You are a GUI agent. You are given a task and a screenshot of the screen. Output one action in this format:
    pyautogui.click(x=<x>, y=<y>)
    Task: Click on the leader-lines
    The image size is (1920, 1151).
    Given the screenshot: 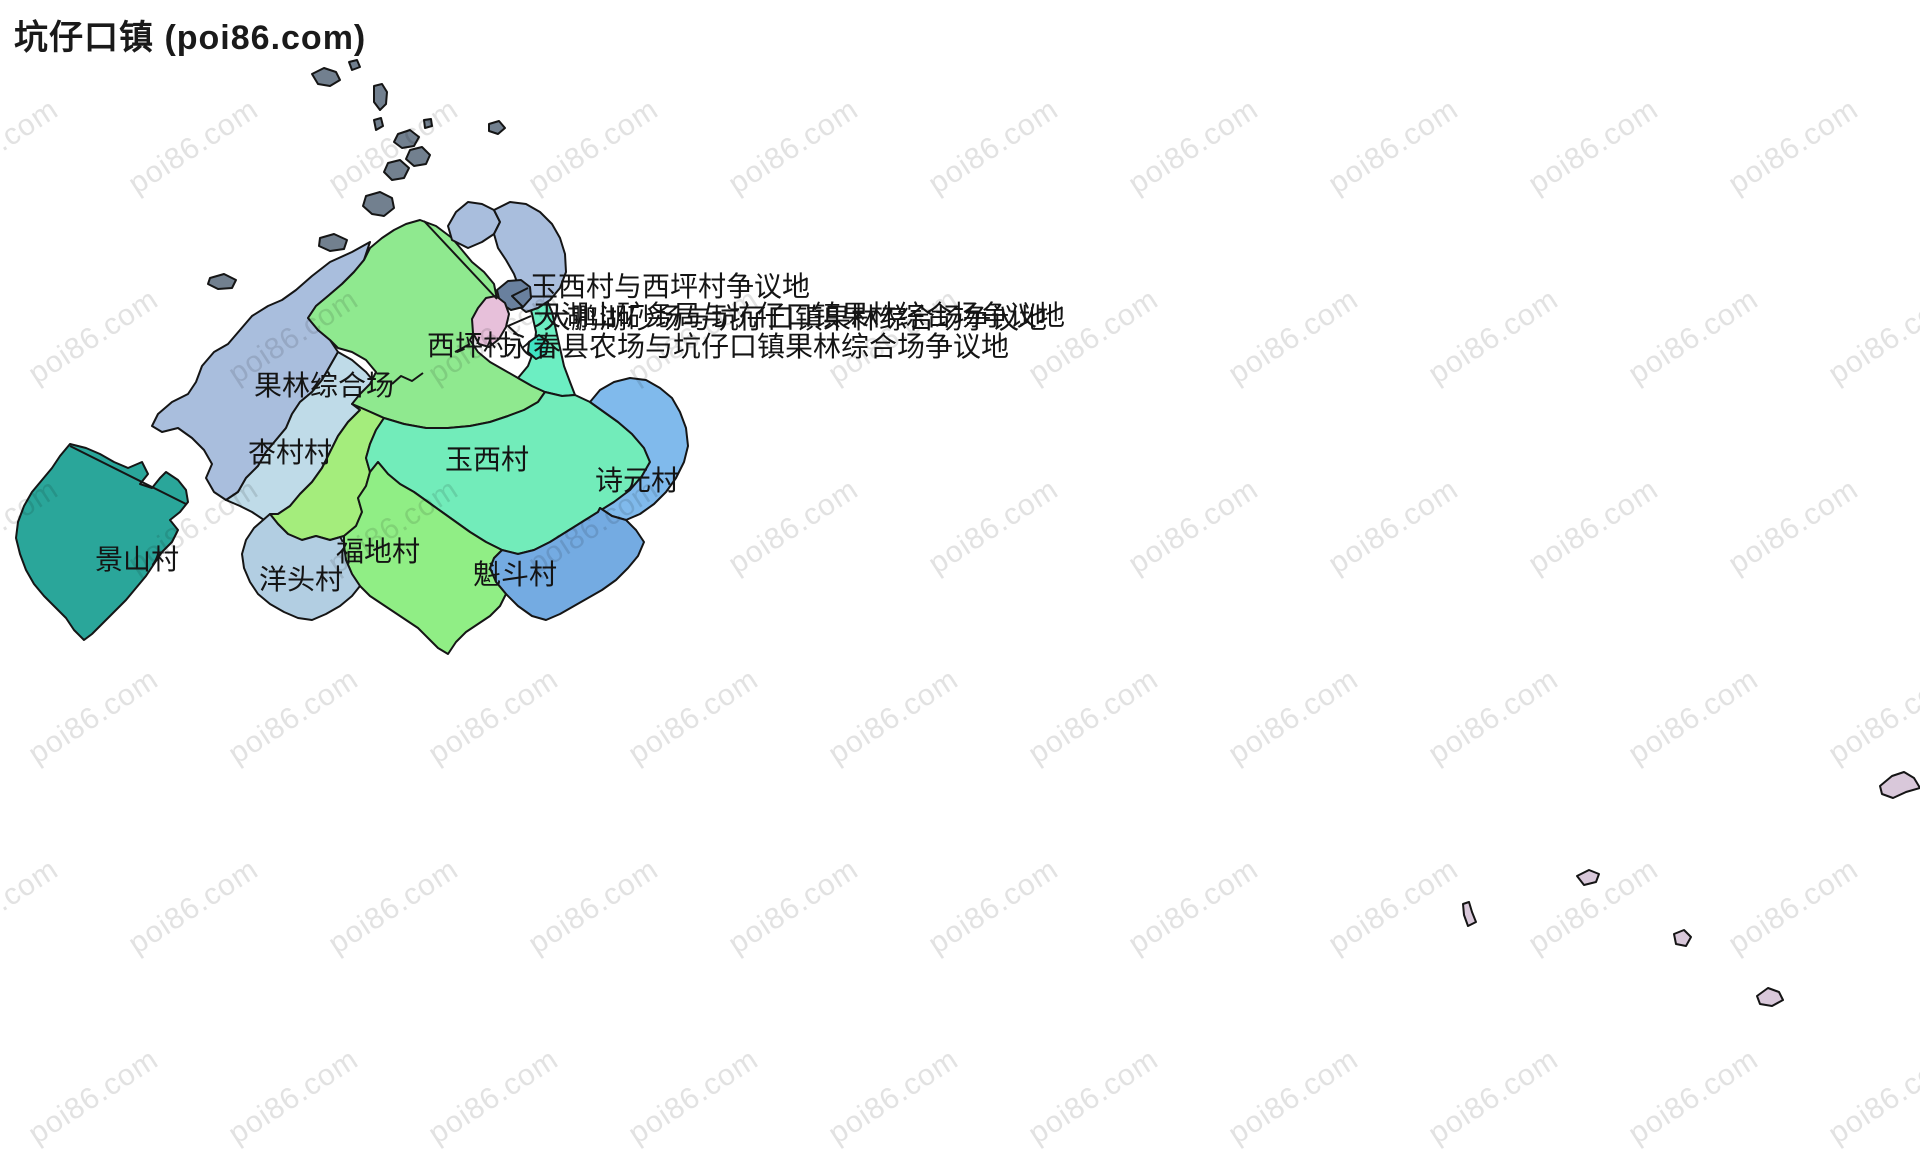 What is the action you would take?
    pyautogui.click(x=300, y=362)
    